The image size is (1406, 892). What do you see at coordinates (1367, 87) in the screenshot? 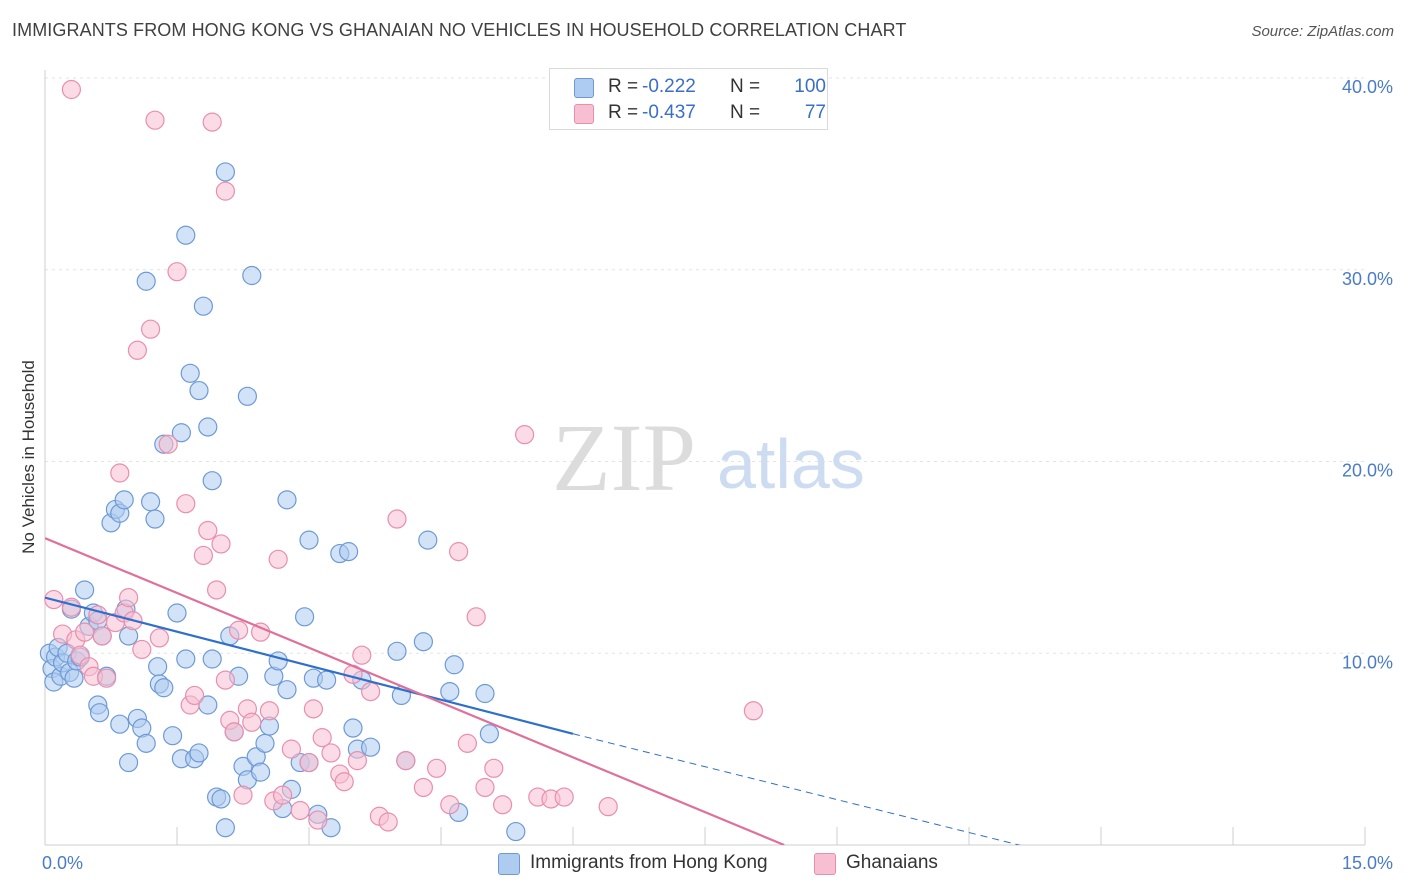
I see `y-tick-label: 40.0%` at bounding box center [1367, 87].